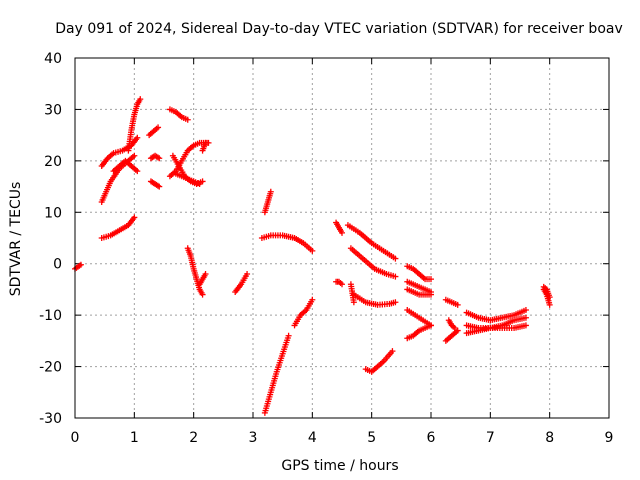 The width and height of the screenshot is (640, 480). I want to click on y-tick-label: 10, so click(53, 213).